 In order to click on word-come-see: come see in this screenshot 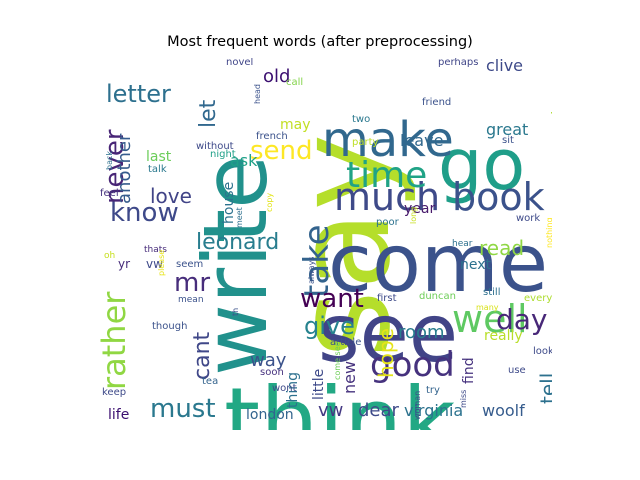, I will do `click(337, 360)`.